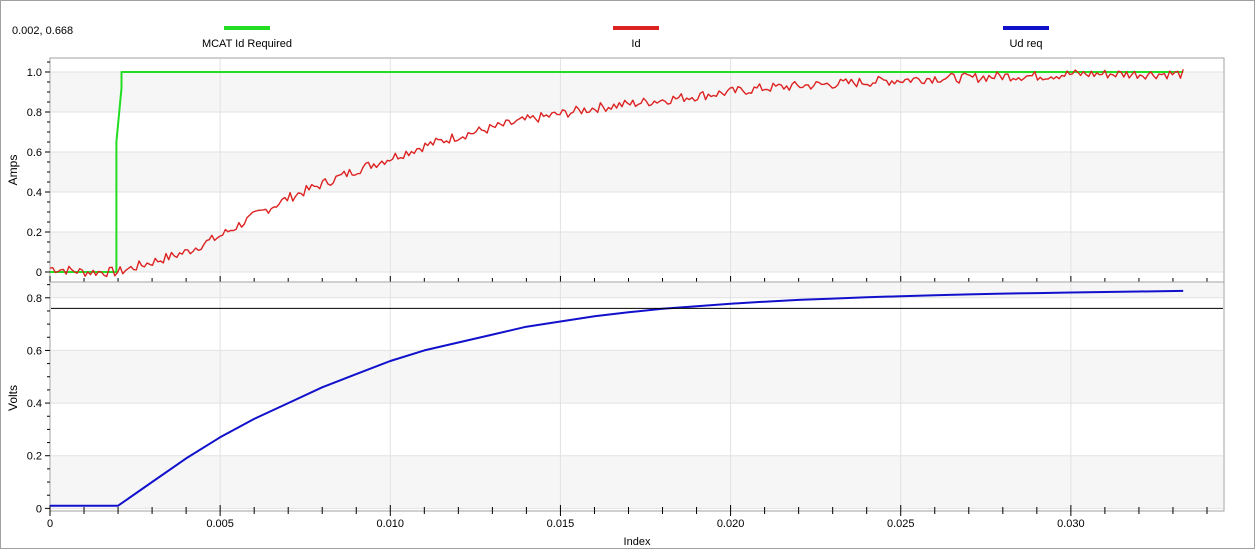  What do you see at coordinates (625, 38) in the screenshot?
I see `legend: MCAT Id Required Id Ud req` at bounding box center [625, 38].